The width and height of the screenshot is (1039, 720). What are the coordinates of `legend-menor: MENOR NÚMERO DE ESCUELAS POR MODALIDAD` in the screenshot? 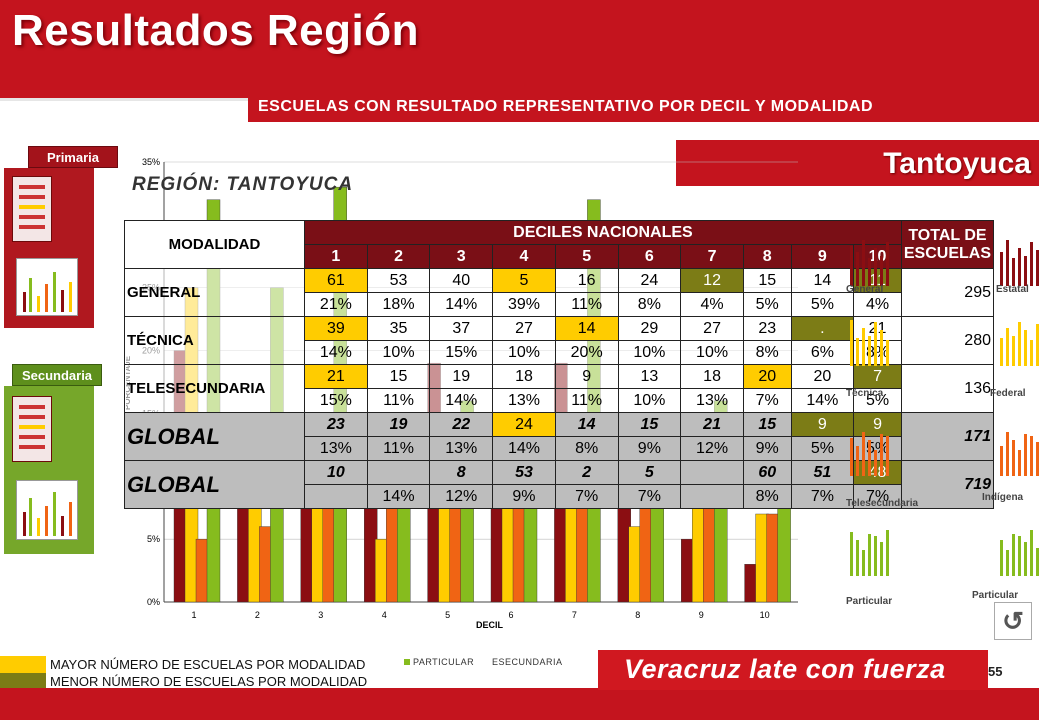 It's located at (190, 681).